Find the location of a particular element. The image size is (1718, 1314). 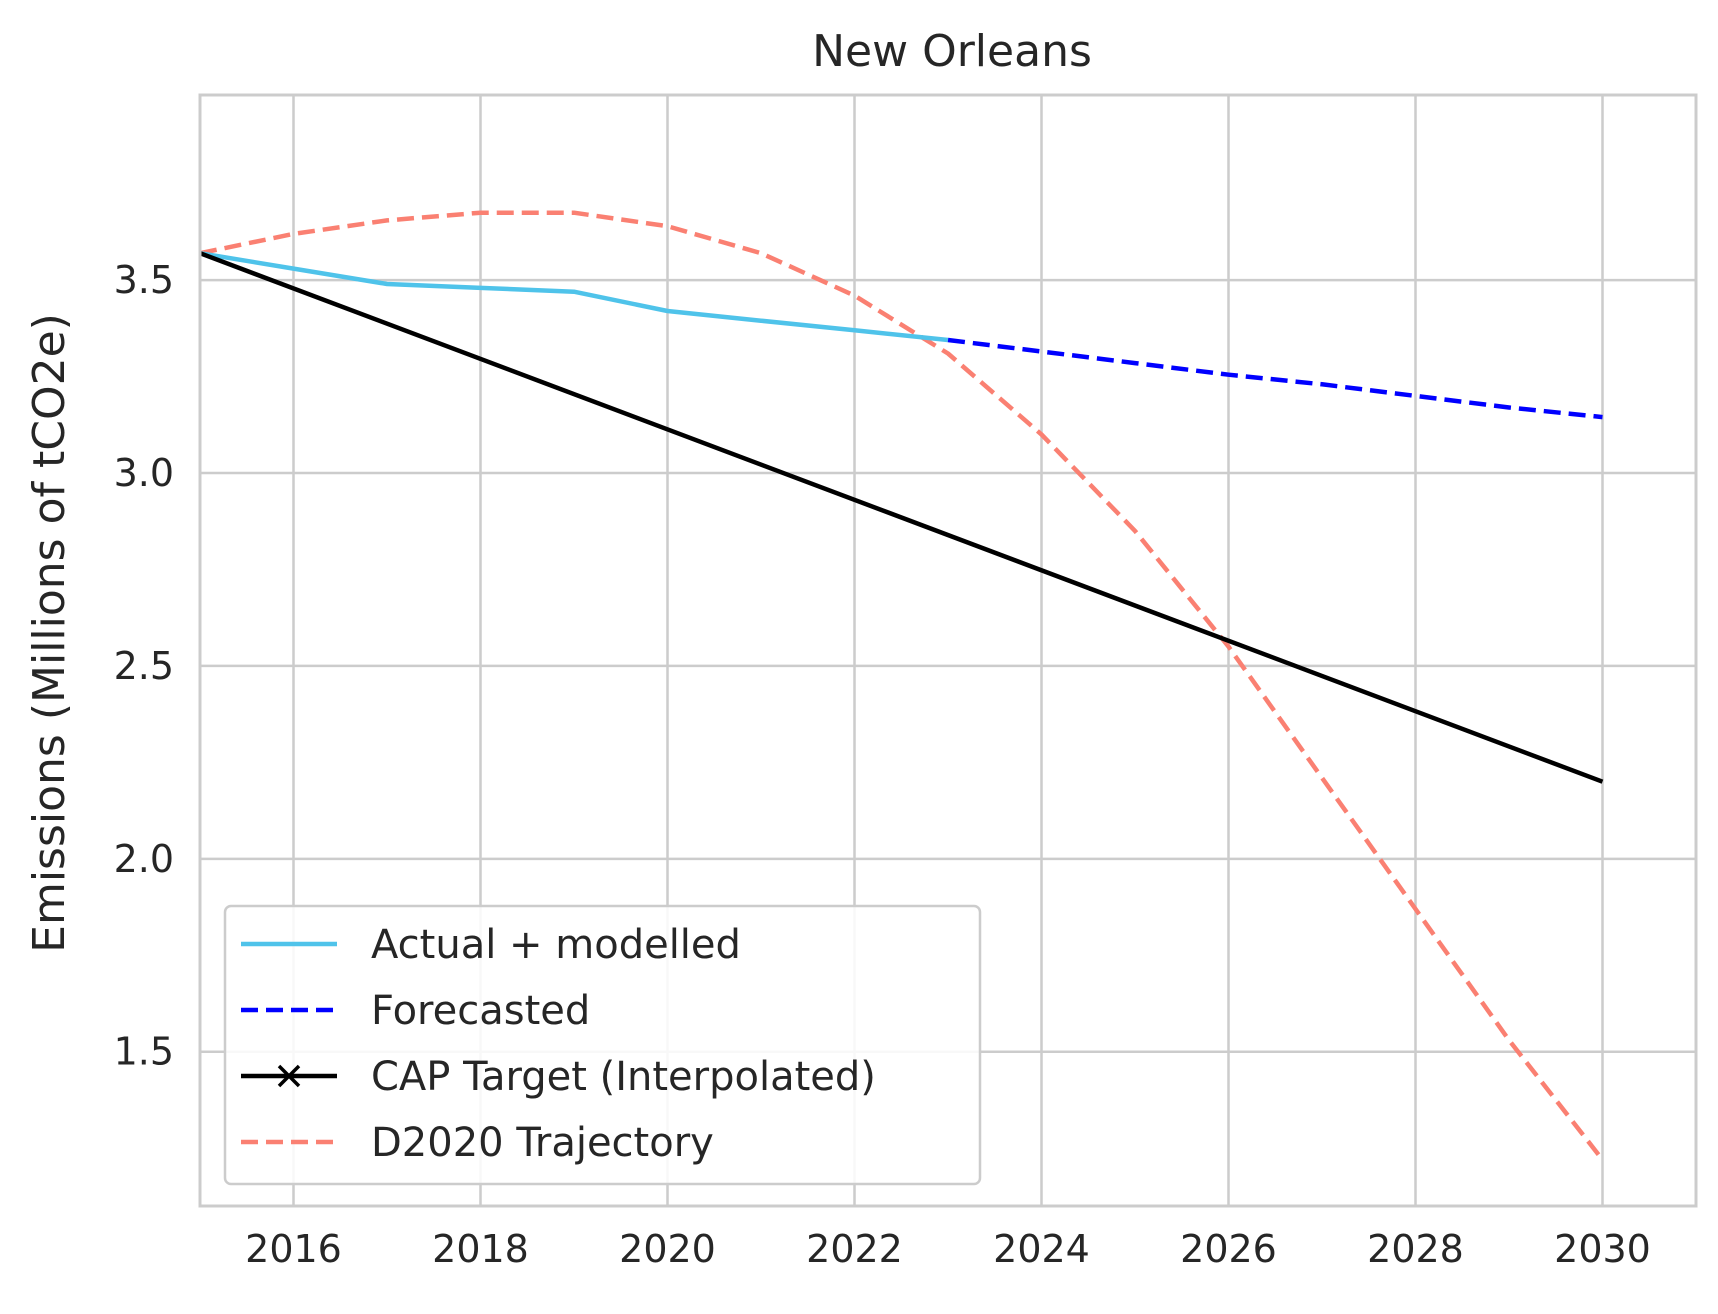

legend-box is located at coordinates (602, 1045).